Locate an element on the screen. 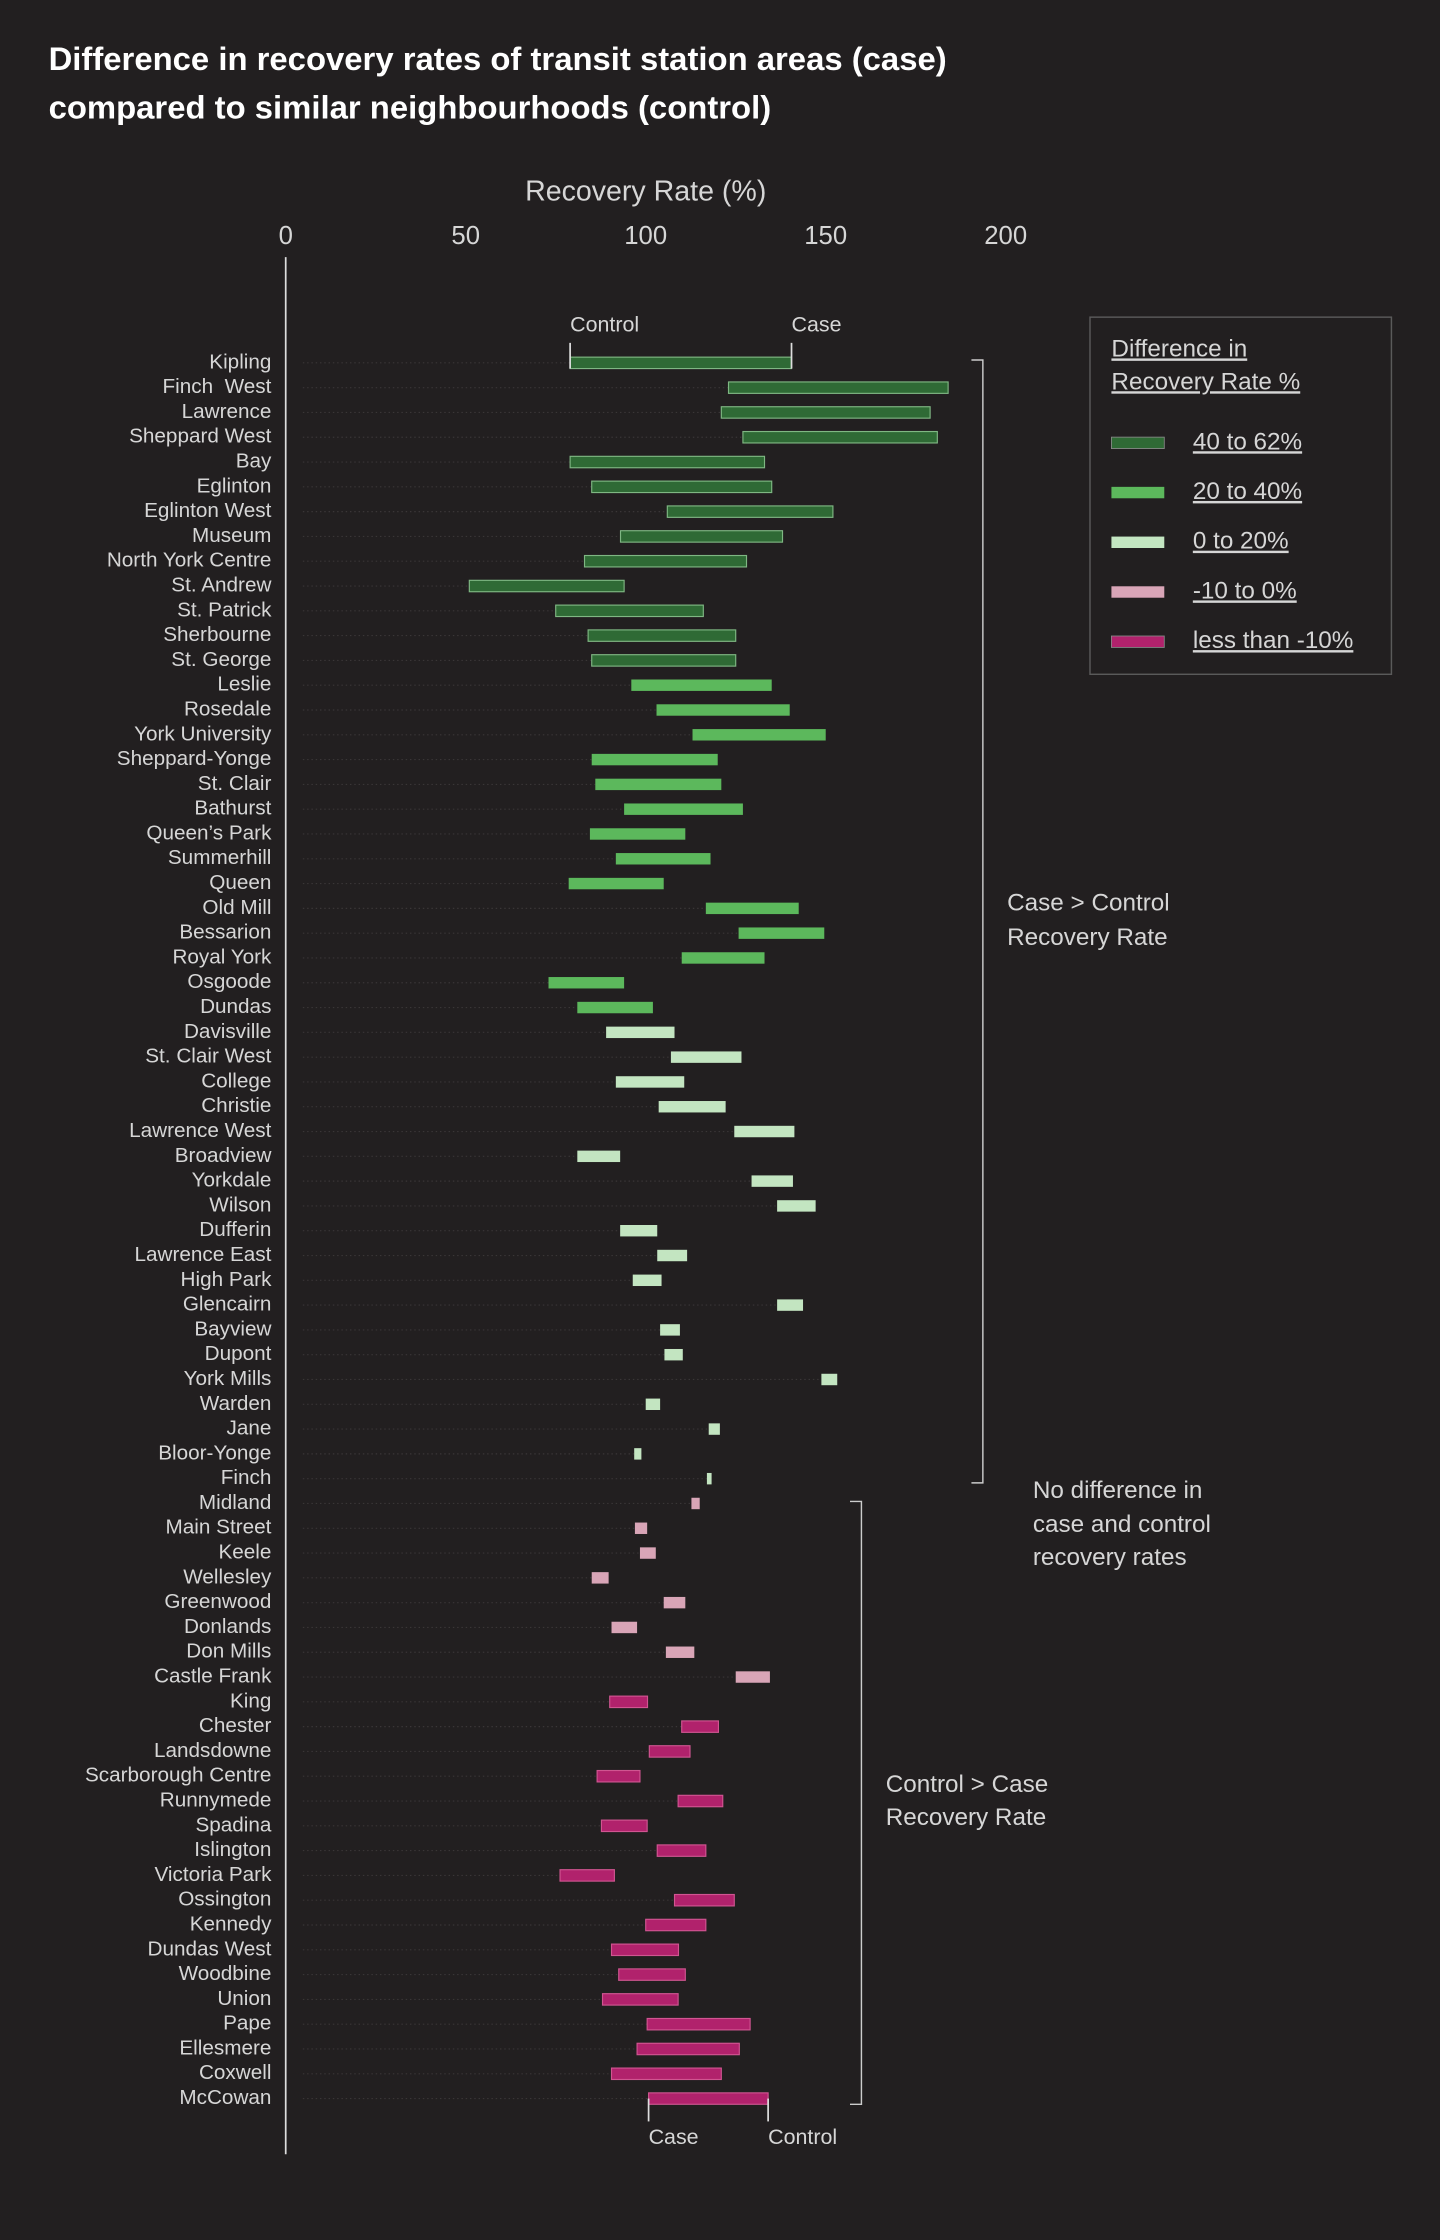 The image size is (1440, 2240). legend-title: Recovery Rate % is located at coordinates (1205, 381).